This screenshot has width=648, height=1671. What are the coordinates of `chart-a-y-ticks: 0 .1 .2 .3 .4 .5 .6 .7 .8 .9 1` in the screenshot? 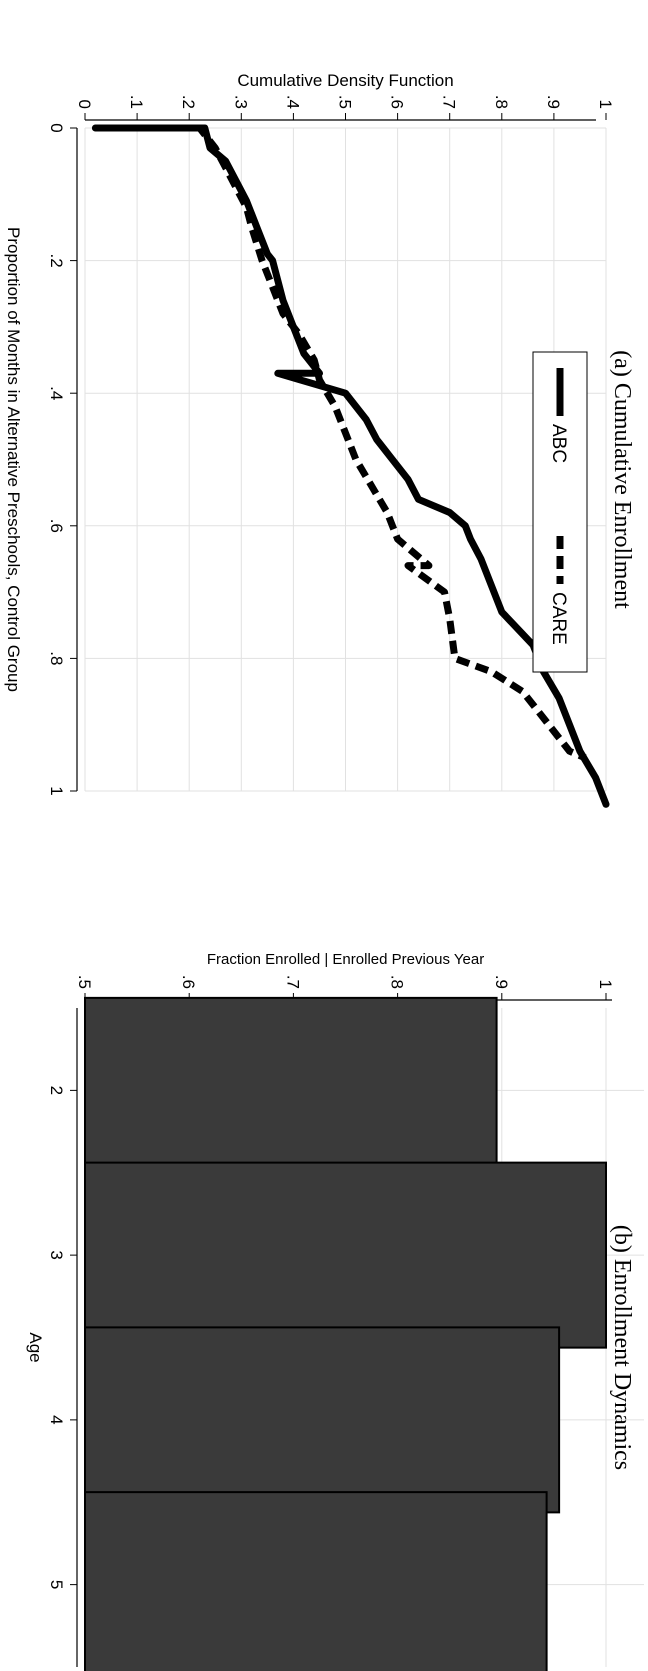 It's located at (345, 107).